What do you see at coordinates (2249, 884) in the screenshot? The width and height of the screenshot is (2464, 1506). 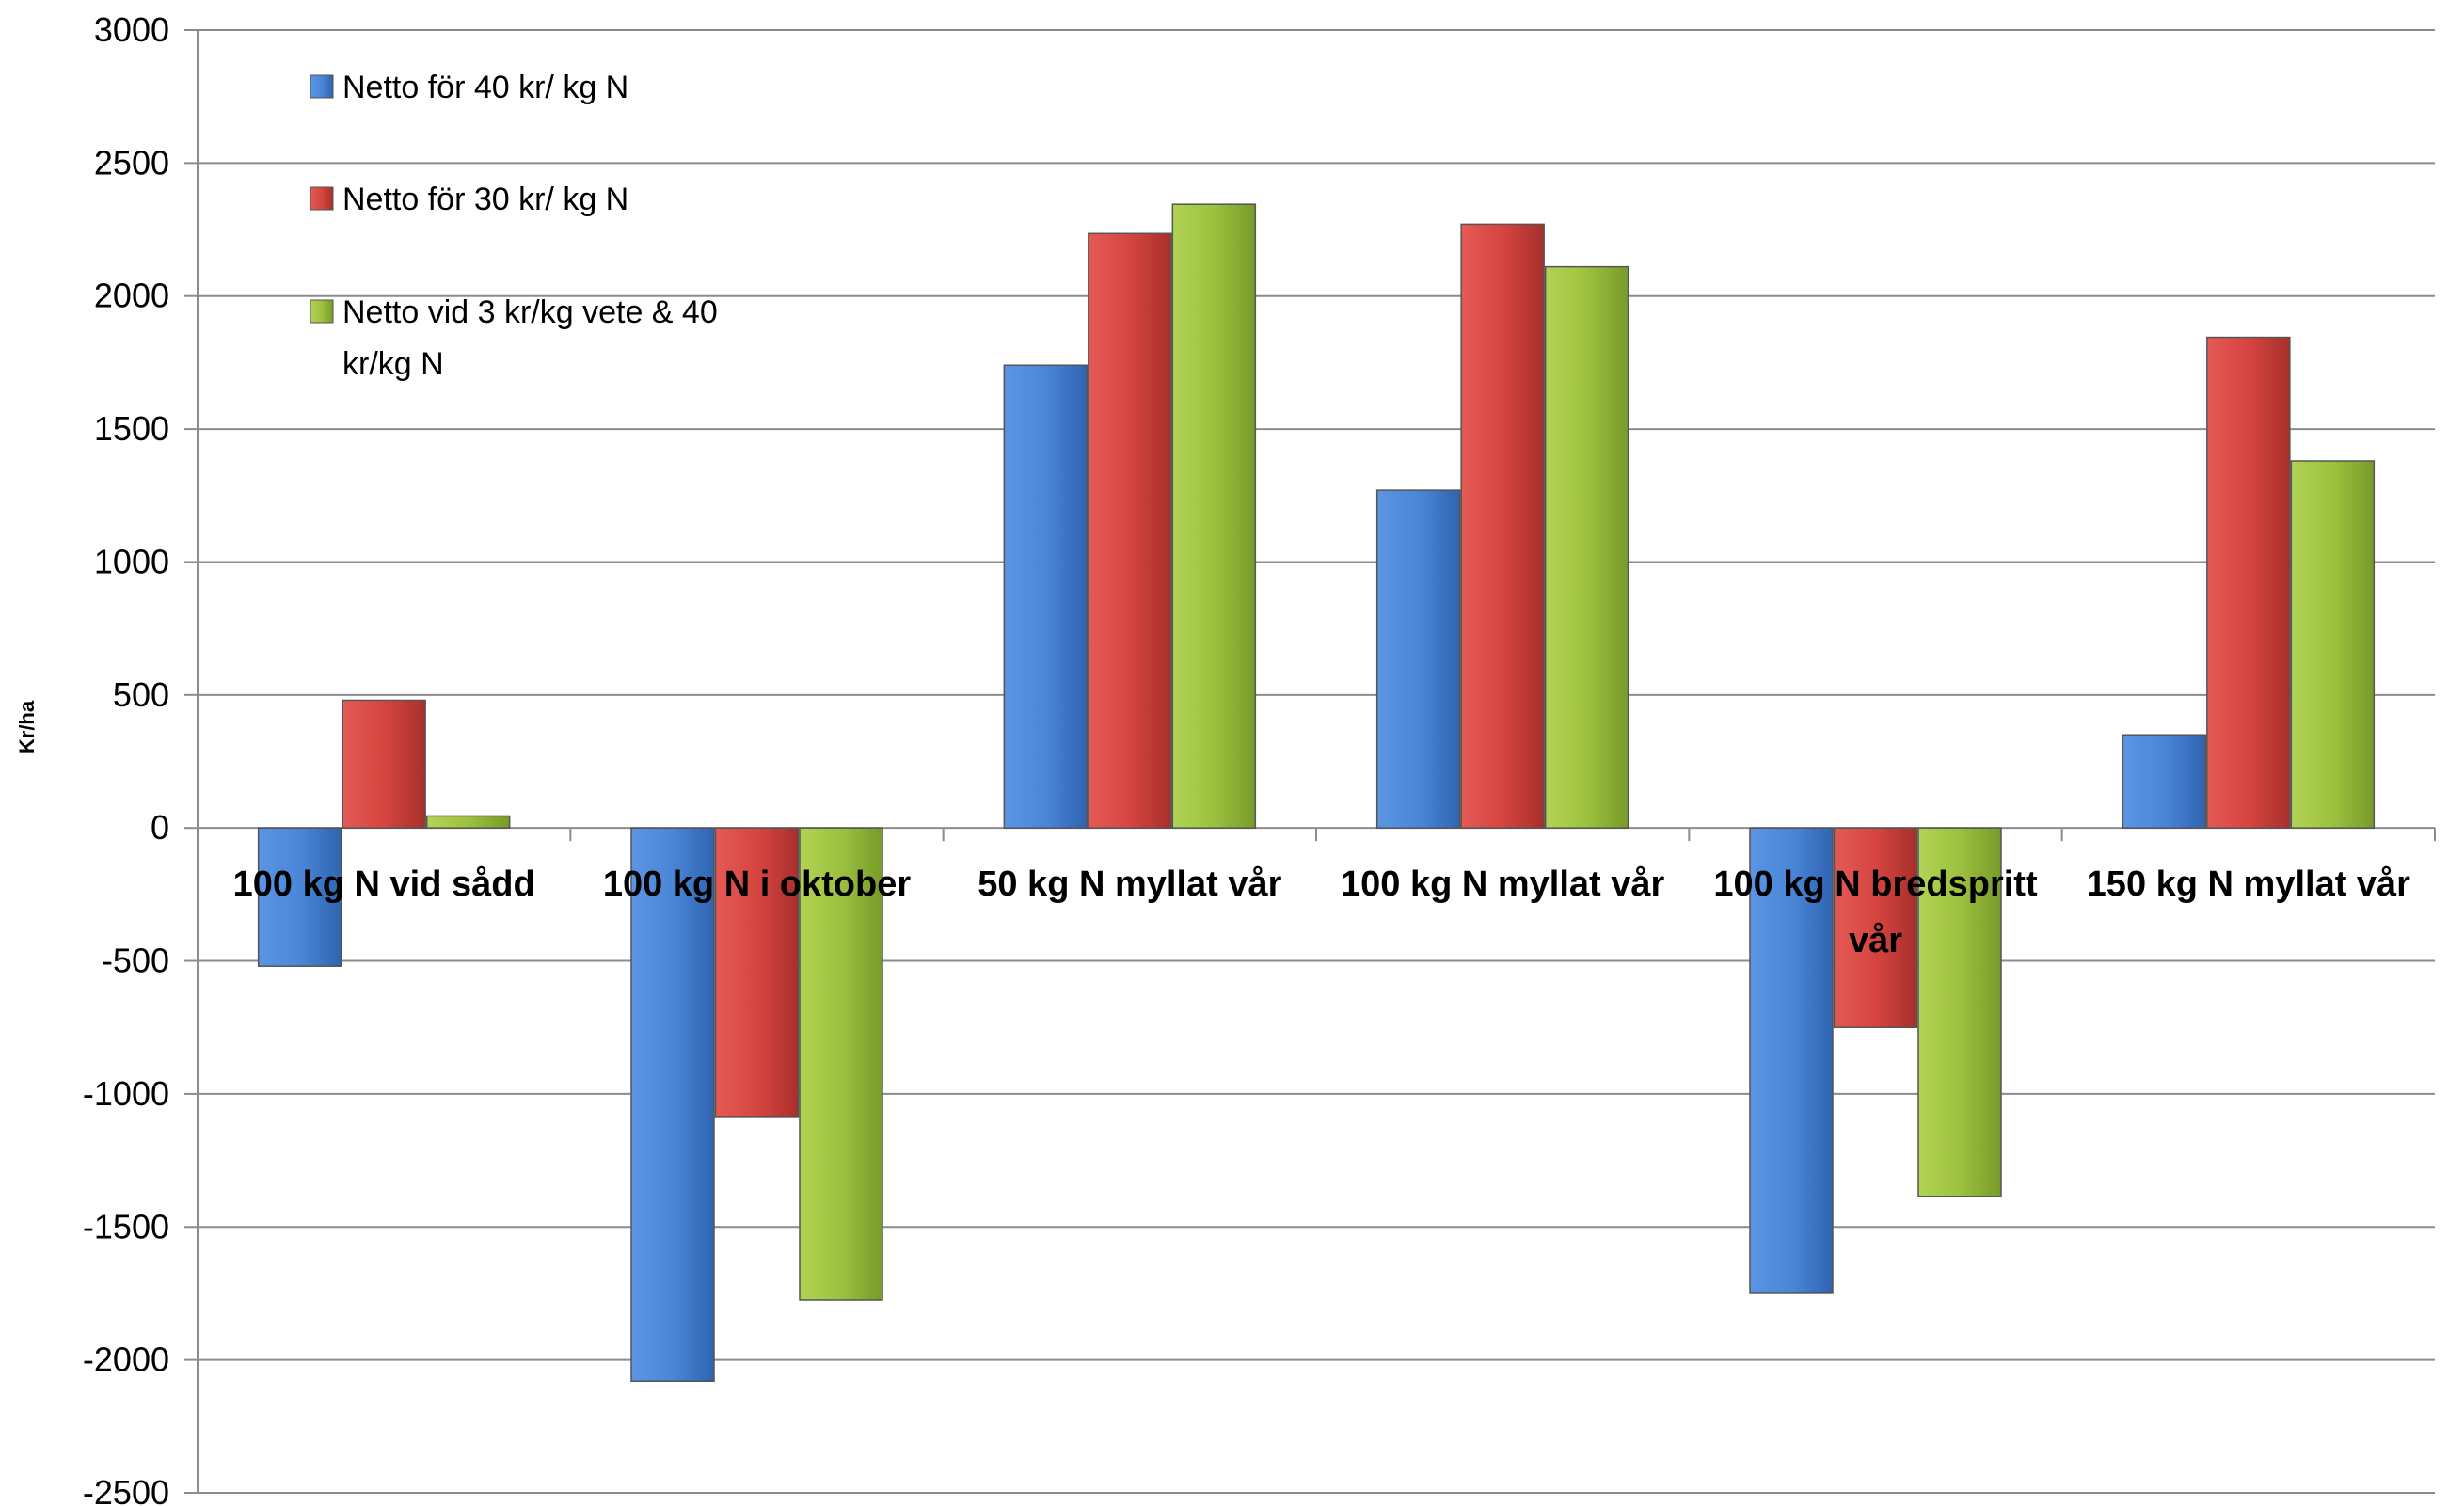 I see `x-category-label: 150 kg N myllat vår` at bounding box center [2249, 884].